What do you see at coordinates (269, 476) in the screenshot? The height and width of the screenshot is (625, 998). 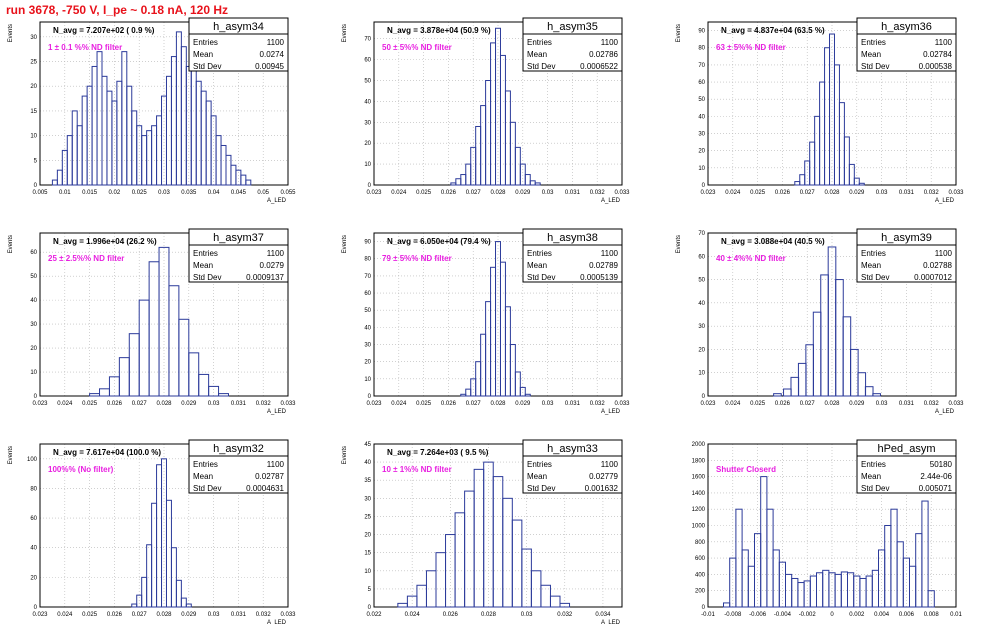 I see `stats-value: 0.02787` at bounding box center [269, 476].